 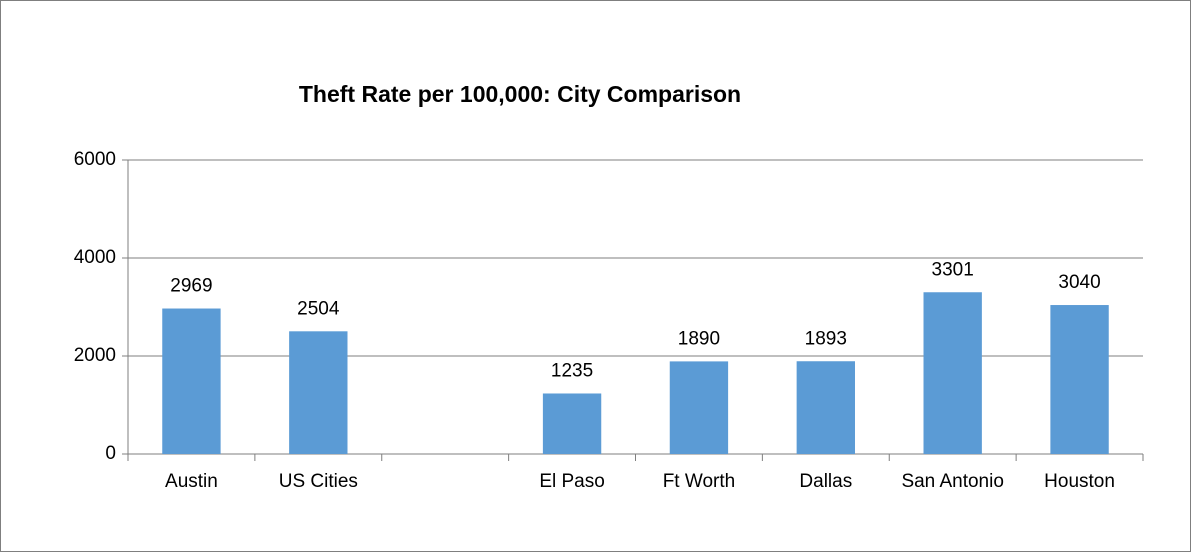 What do you see at coordinates (95, 159) in the screenshot?
I see `y-tick-label: 6000` at bounding box center [95, 159].